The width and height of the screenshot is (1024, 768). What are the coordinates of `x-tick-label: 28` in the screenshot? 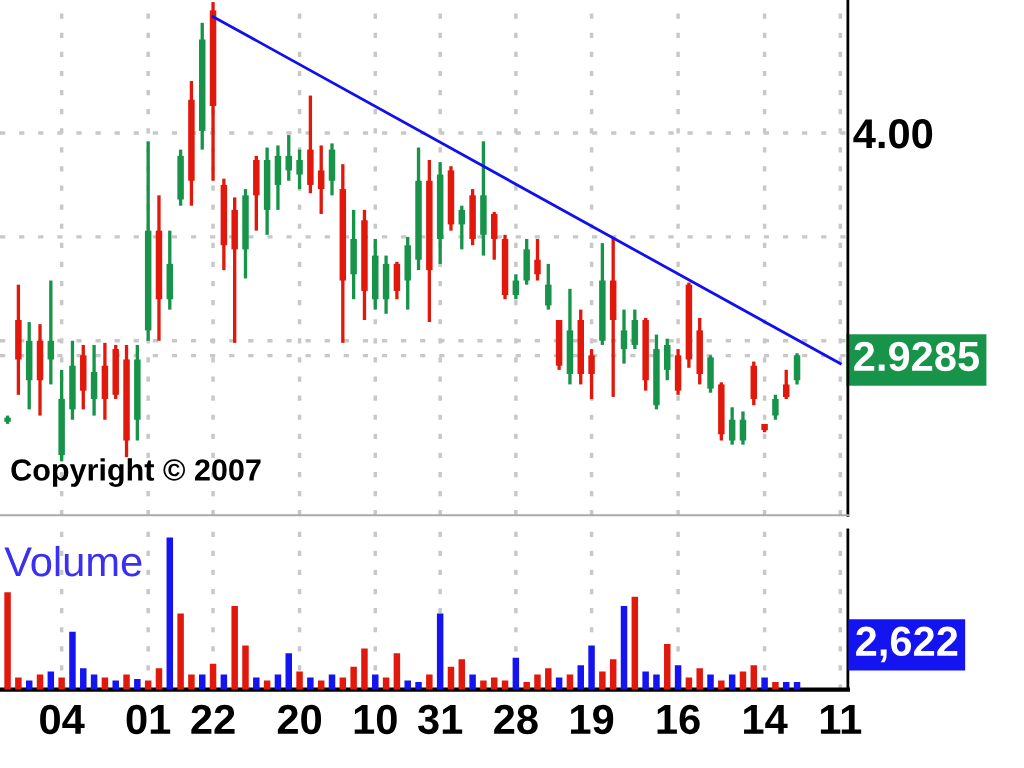 It's located at (516, 719).